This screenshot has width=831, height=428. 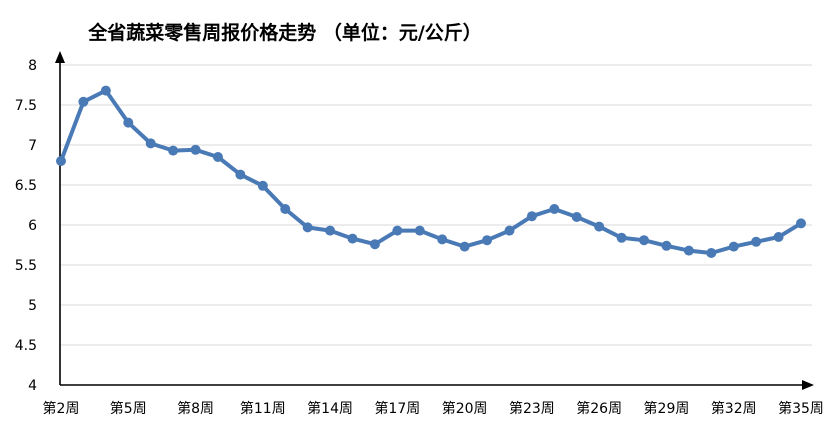 What do you see at coordinates (465, 408) in the screenshot?
I see `x-tick-label: 第20周` at bounding box center [465, 408].